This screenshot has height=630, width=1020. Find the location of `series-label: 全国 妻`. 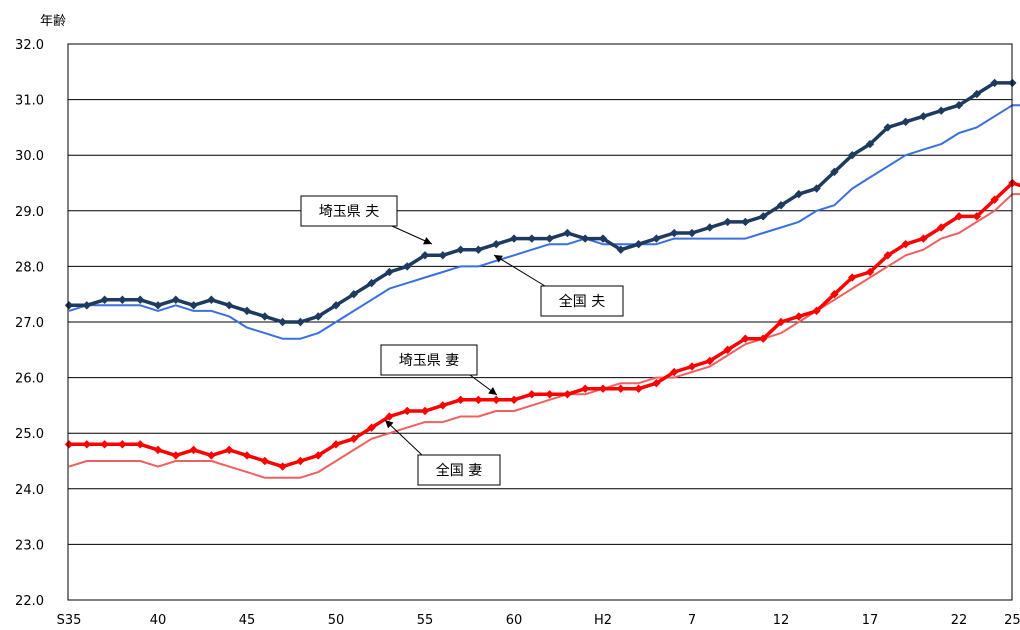

series-label: 全国 妻 is located at coordinates (459, 470).